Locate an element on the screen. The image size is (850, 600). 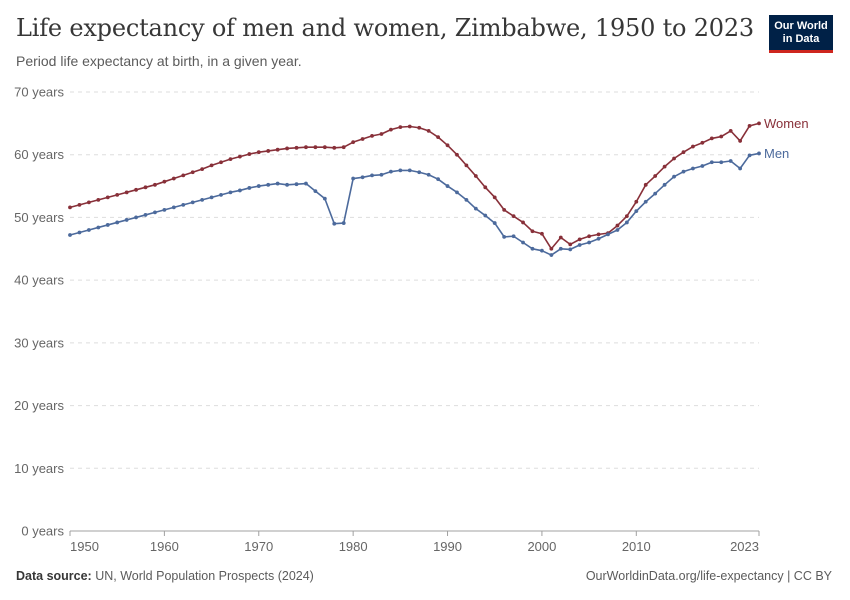
y-tick-label: 10 years is located at coordinates (39, 468).